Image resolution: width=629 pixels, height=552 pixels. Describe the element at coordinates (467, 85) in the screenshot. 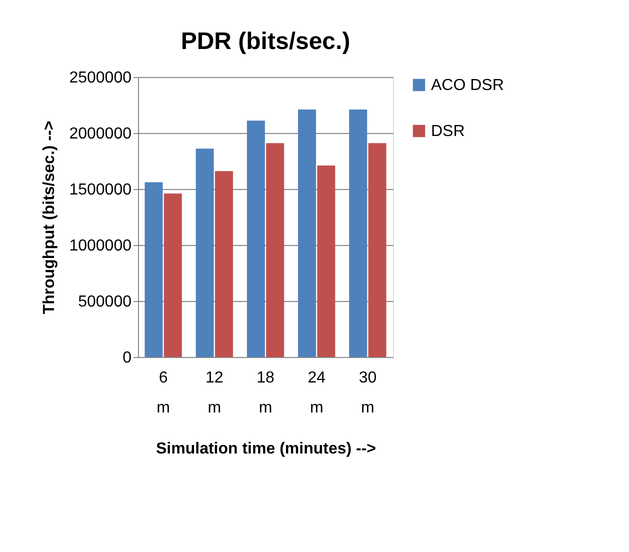

I see `legend-label: ACO DSR` at that location.